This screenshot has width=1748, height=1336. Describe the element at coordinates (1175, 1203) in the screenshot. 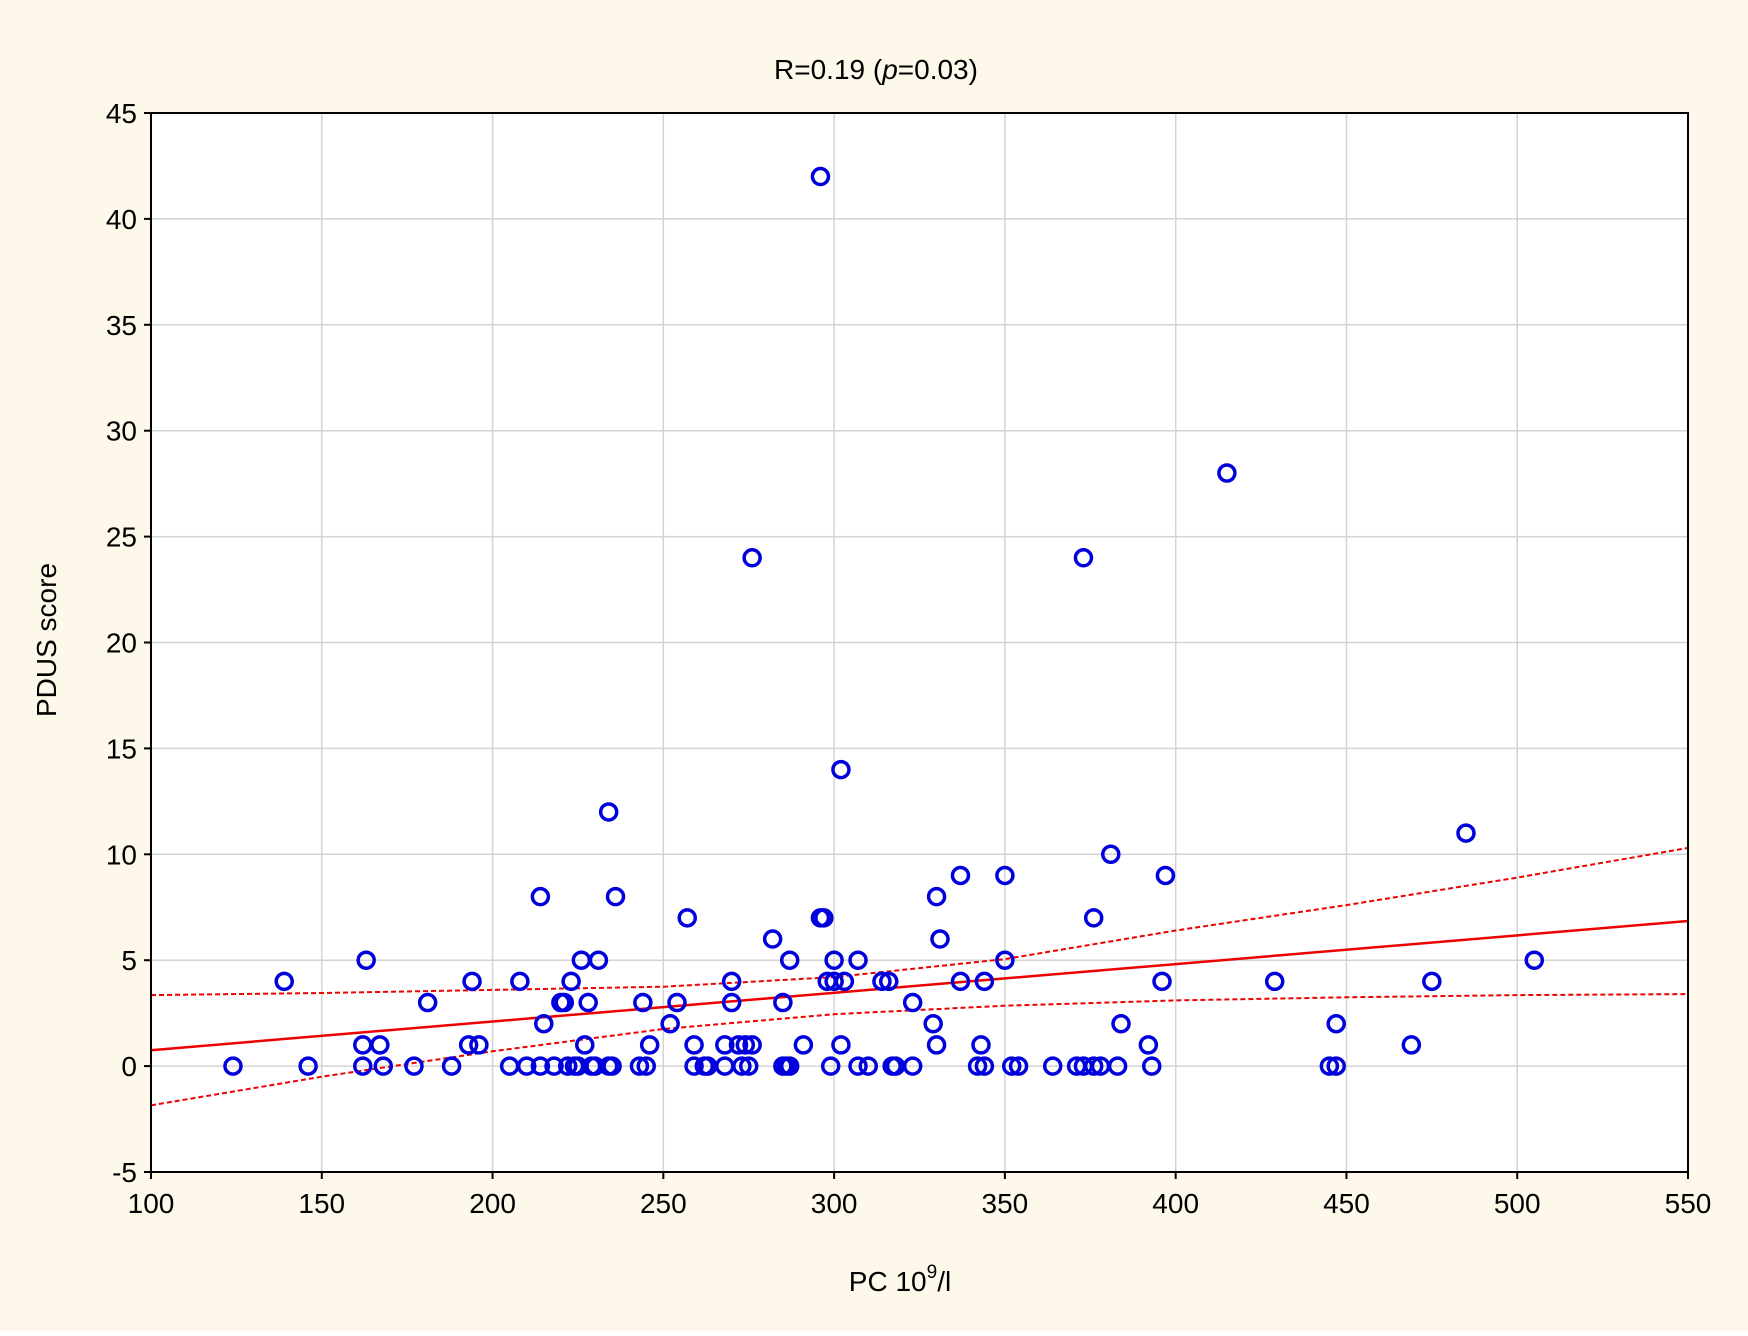

I see `x-tick-label: 400` at that location.